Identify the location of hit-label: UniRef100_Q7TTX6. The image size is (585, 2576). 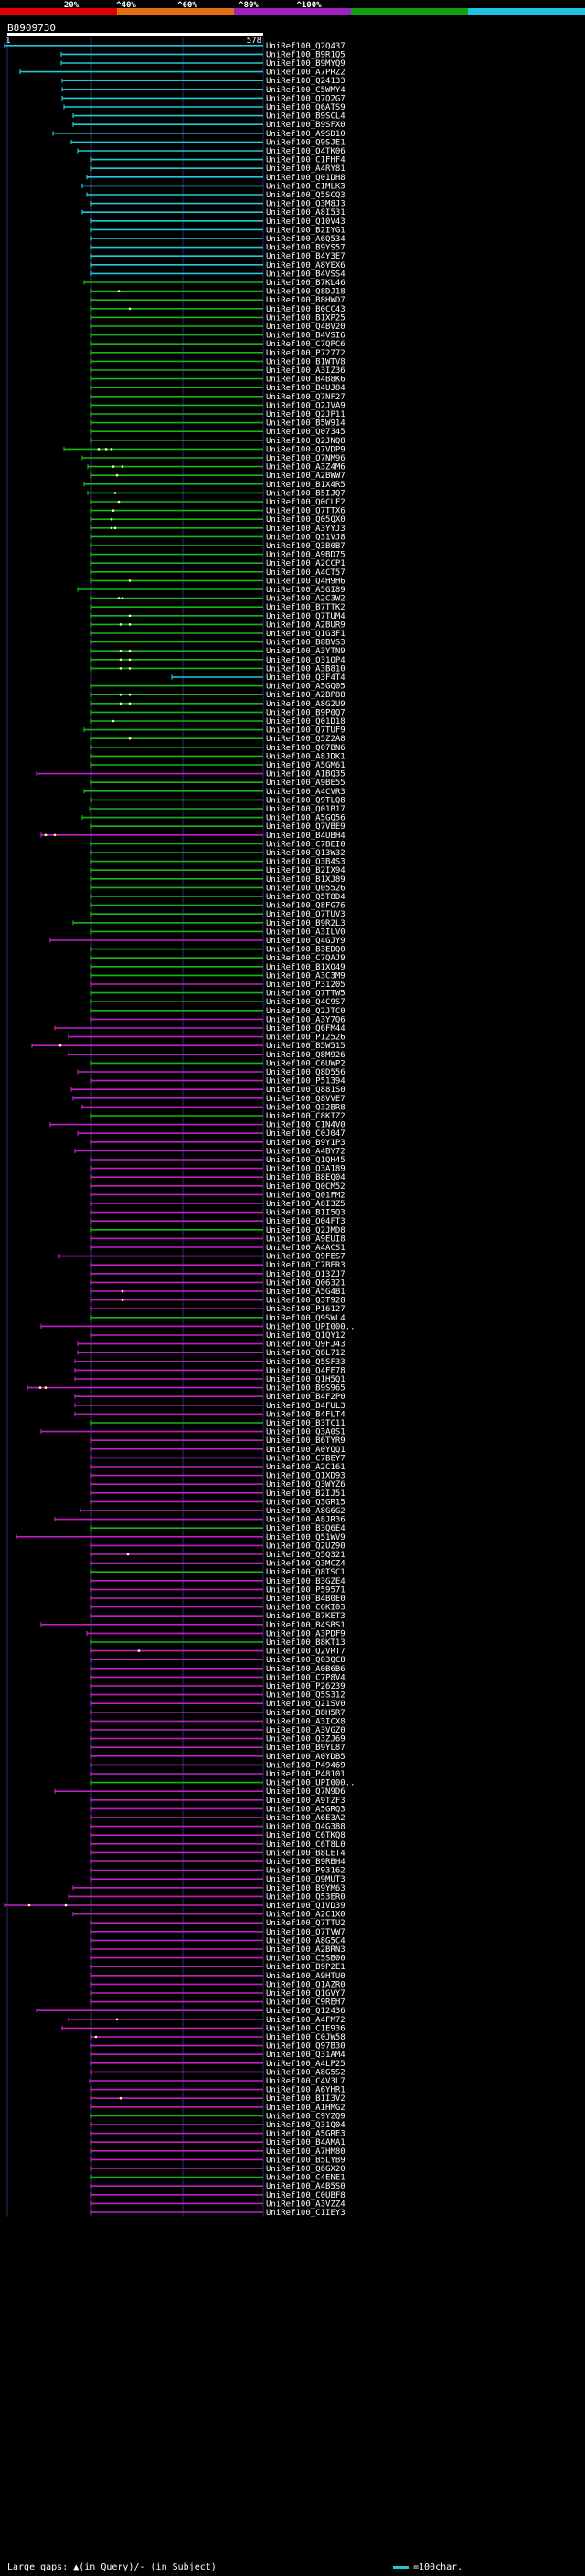
(306, 511).